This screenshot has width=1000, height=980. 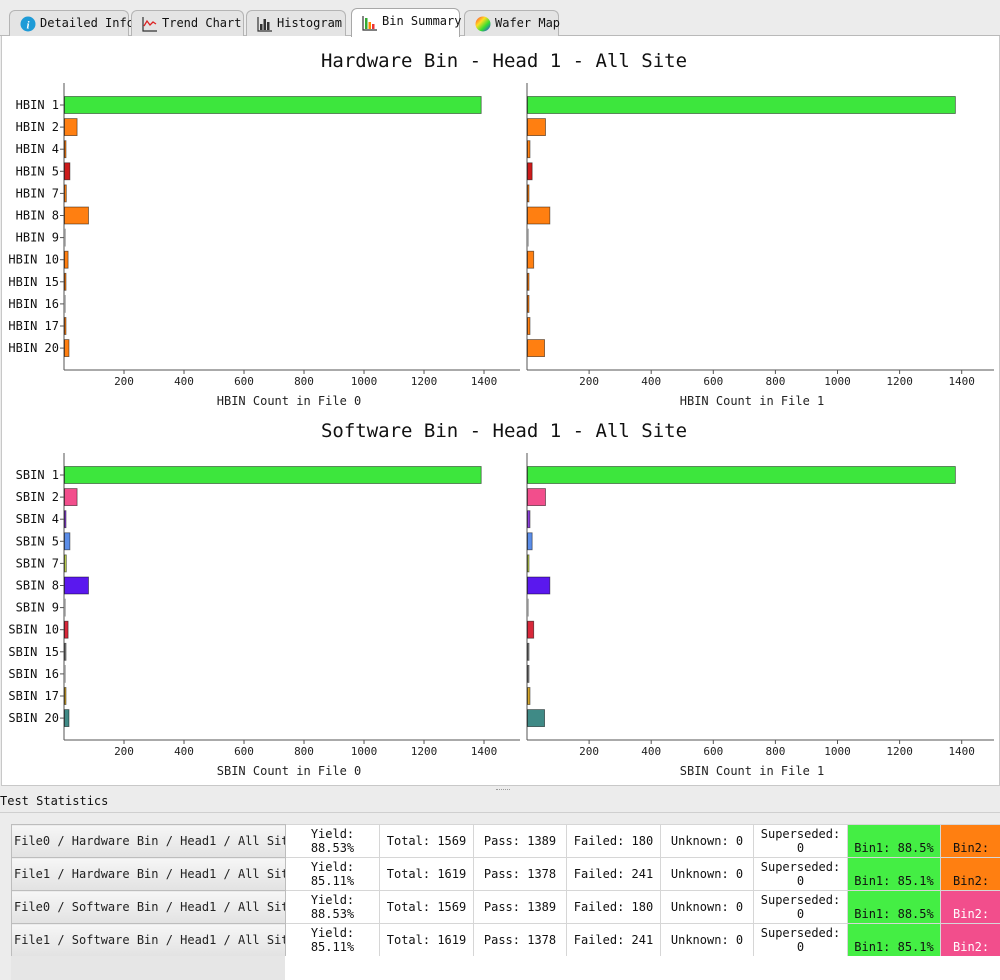 I want to click on x-axis-label: HBIN Count in File 0, so click(x=289, y=401).